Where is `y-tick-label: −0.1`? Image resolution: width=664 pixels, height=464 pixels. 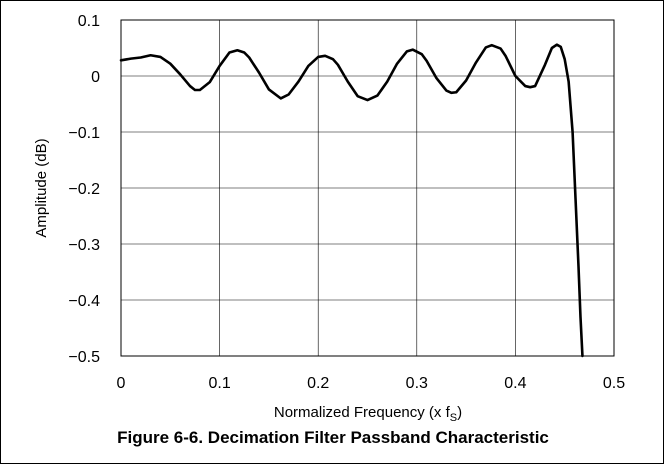 y-tick-label: −0.1 is located at coordinates (84, 133).